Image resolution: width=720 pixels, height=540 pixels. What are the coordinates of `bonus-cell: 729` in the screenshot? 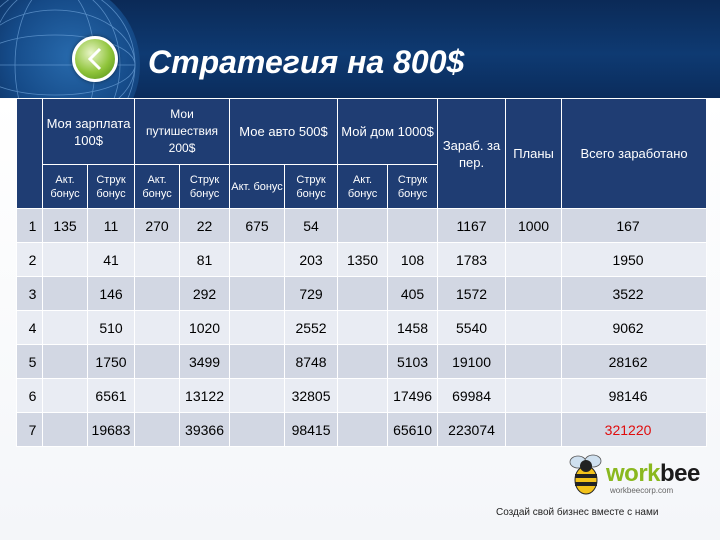 It's located at (311, 293).